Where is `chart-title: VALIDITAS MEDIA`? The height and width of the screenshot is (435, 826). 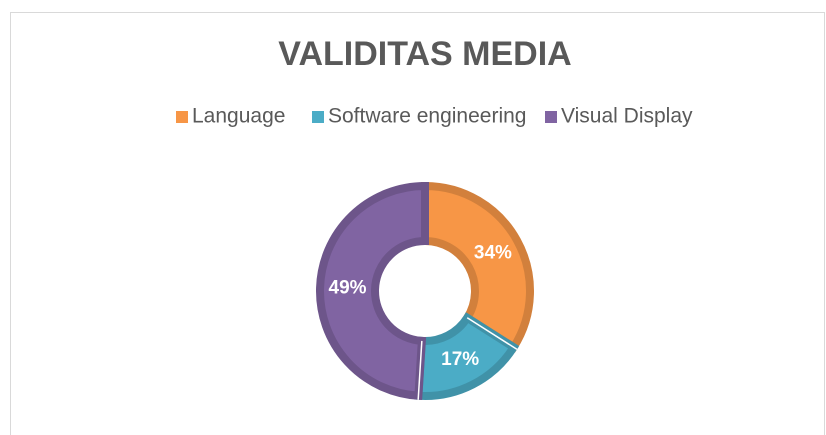 chart-title: VALIDITAS MEDIA is located at coordinates (424, 54).